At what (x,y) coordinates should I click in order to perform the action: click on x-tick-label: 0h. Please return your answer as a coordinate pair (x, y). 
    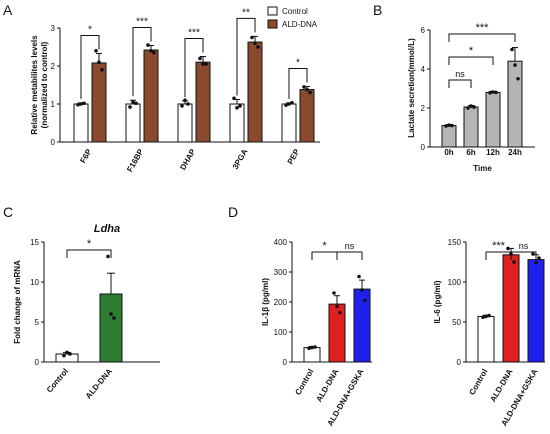
    Looking at the image, I should click on (448, 152).